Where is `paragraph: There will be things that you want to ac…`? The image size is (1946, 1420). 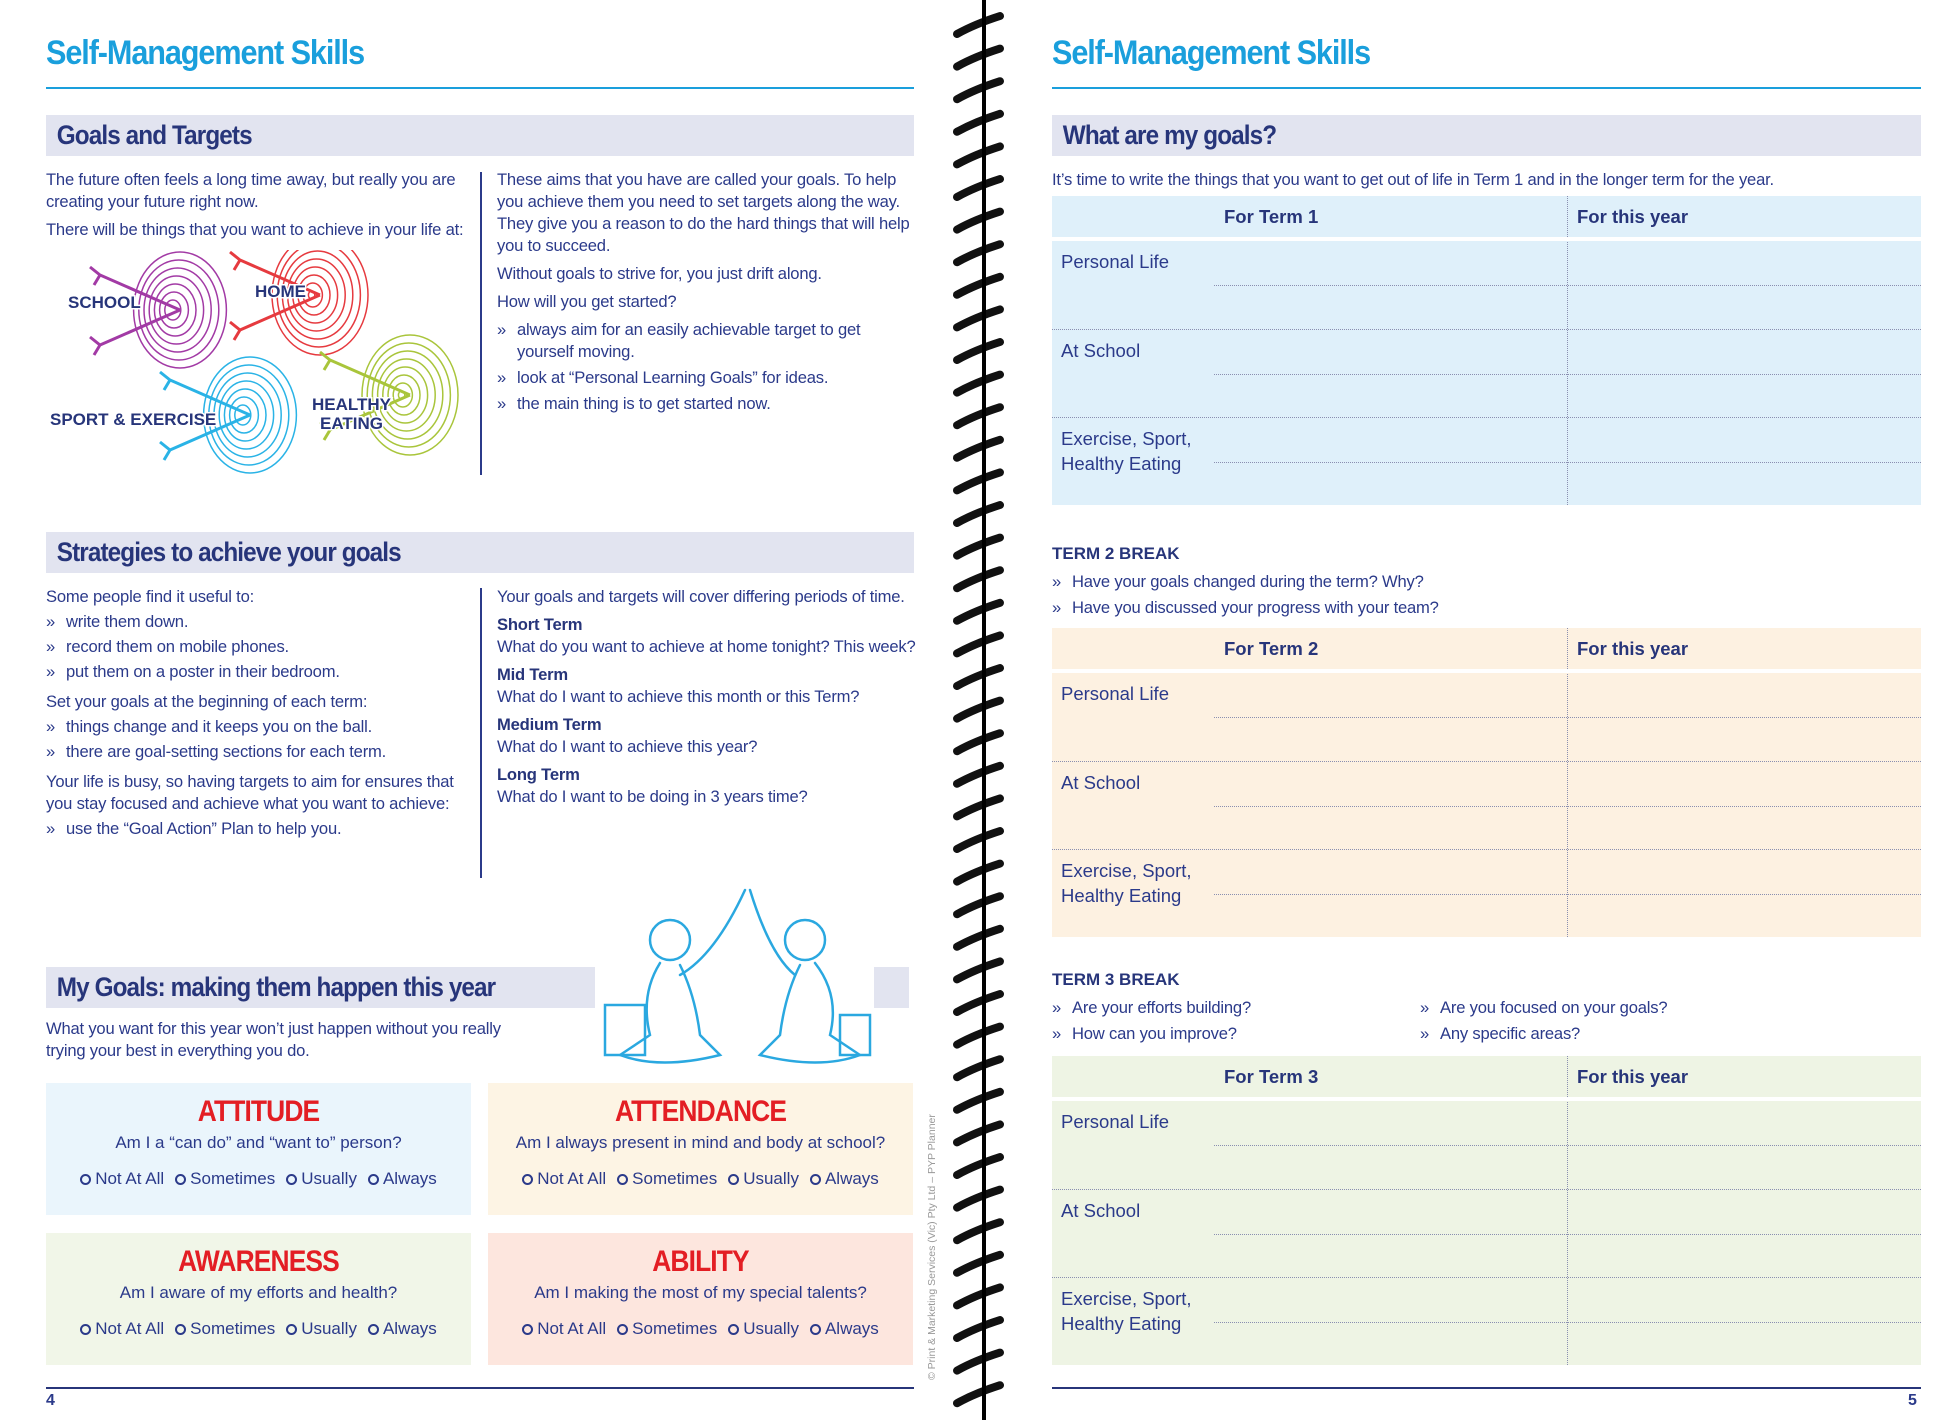 paragraph: There will be things that you want to ac… is located at coordinates (255, 229).